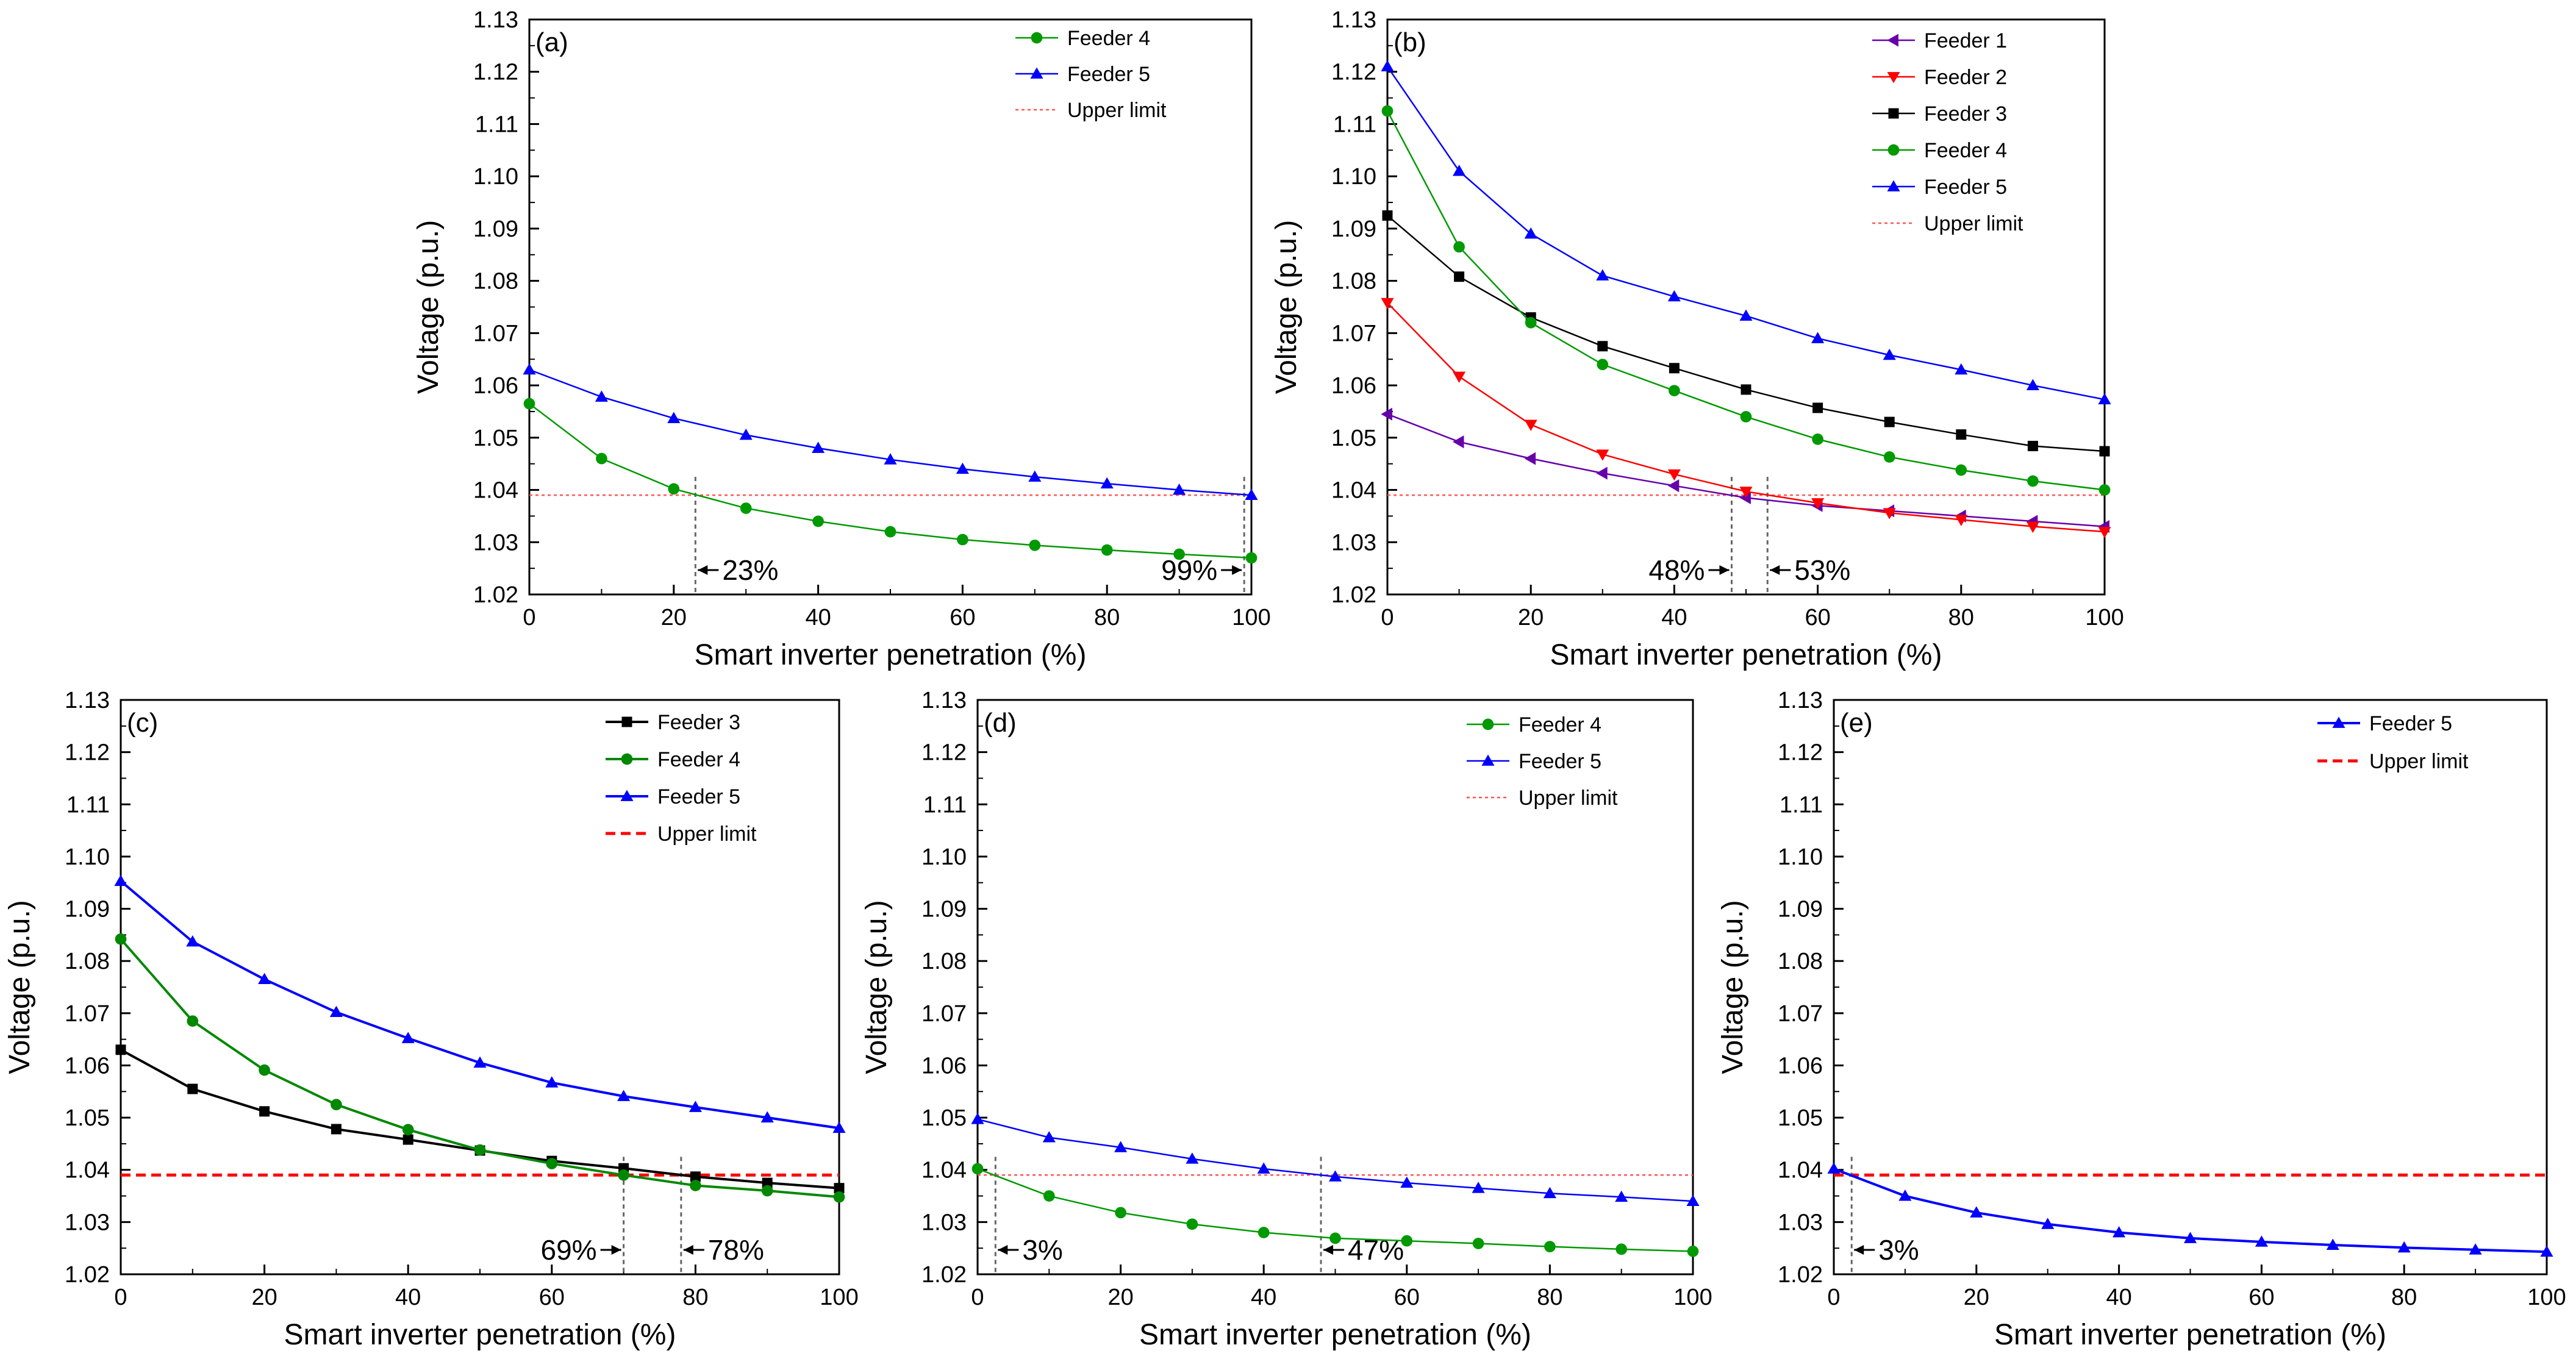  Describe the element at coordinates (944, 1170) in the screenshot. I see `y-tick-label: 1.04` at that location.